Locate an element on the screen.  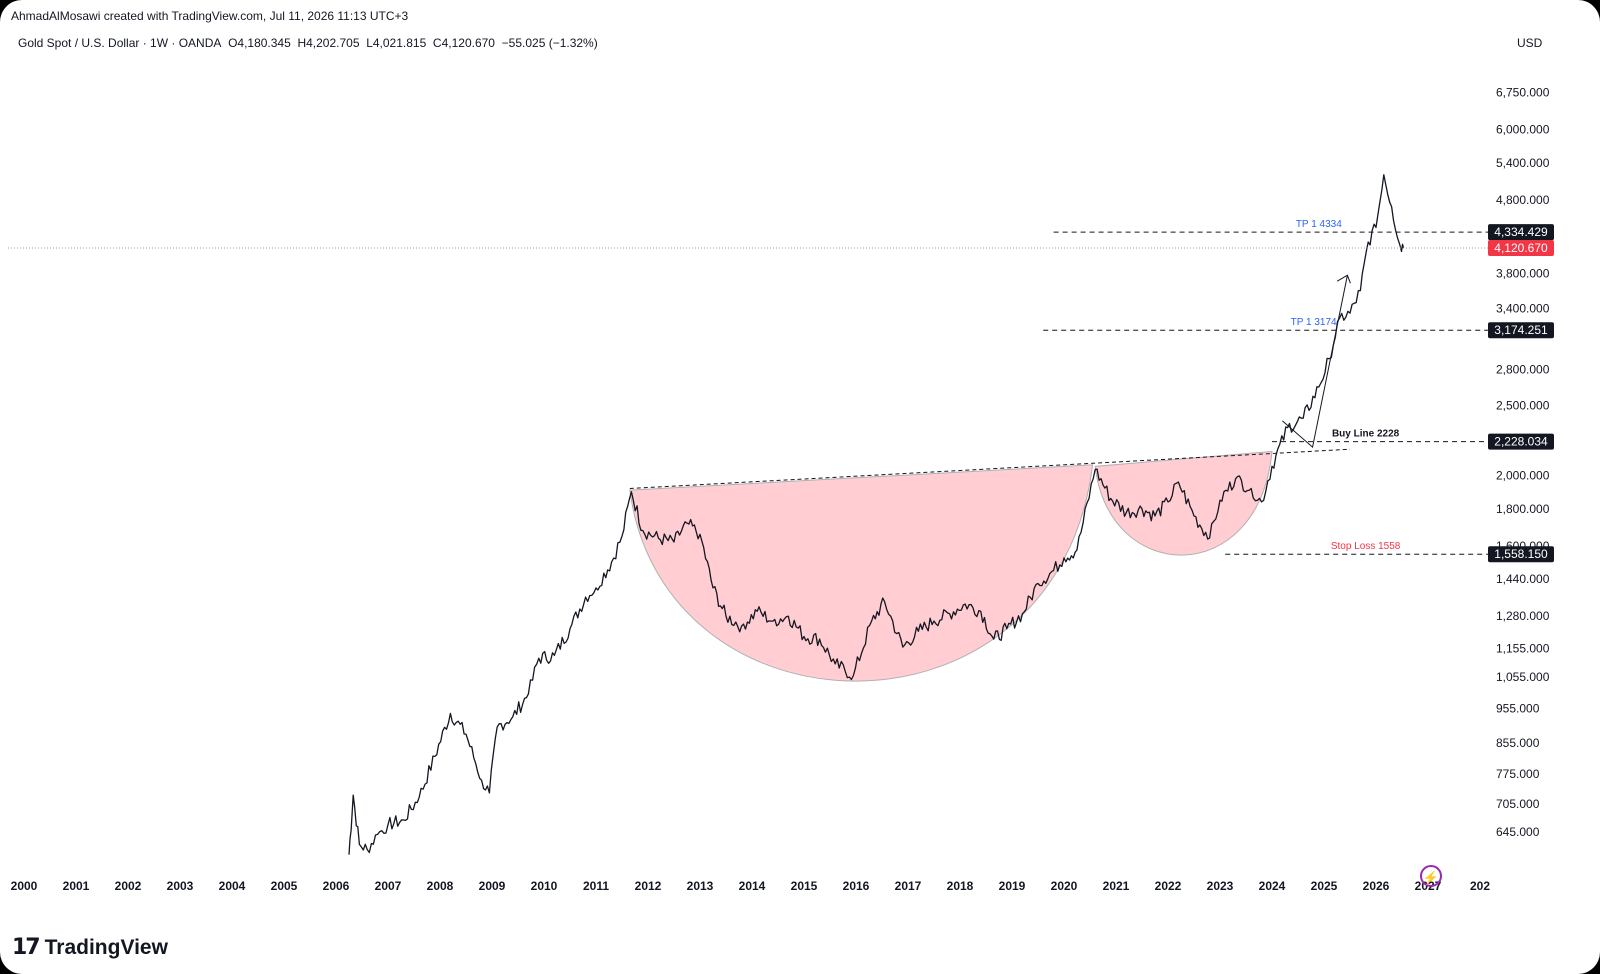
y-tick-label: 1,155.000 is located at coordinates (1523, 649).